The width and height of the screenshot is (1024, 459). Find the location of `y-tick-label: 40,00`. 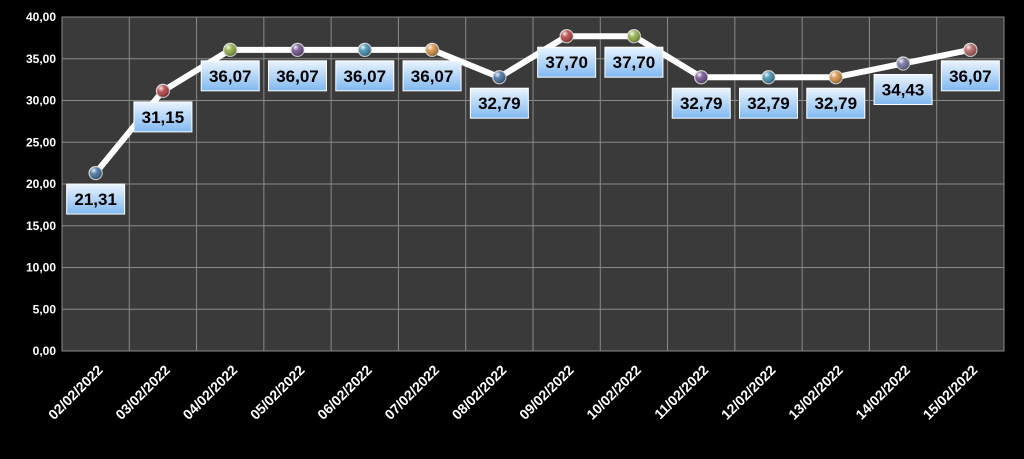

y-tick-label: 40,00 is located at coordinates (41, 17).